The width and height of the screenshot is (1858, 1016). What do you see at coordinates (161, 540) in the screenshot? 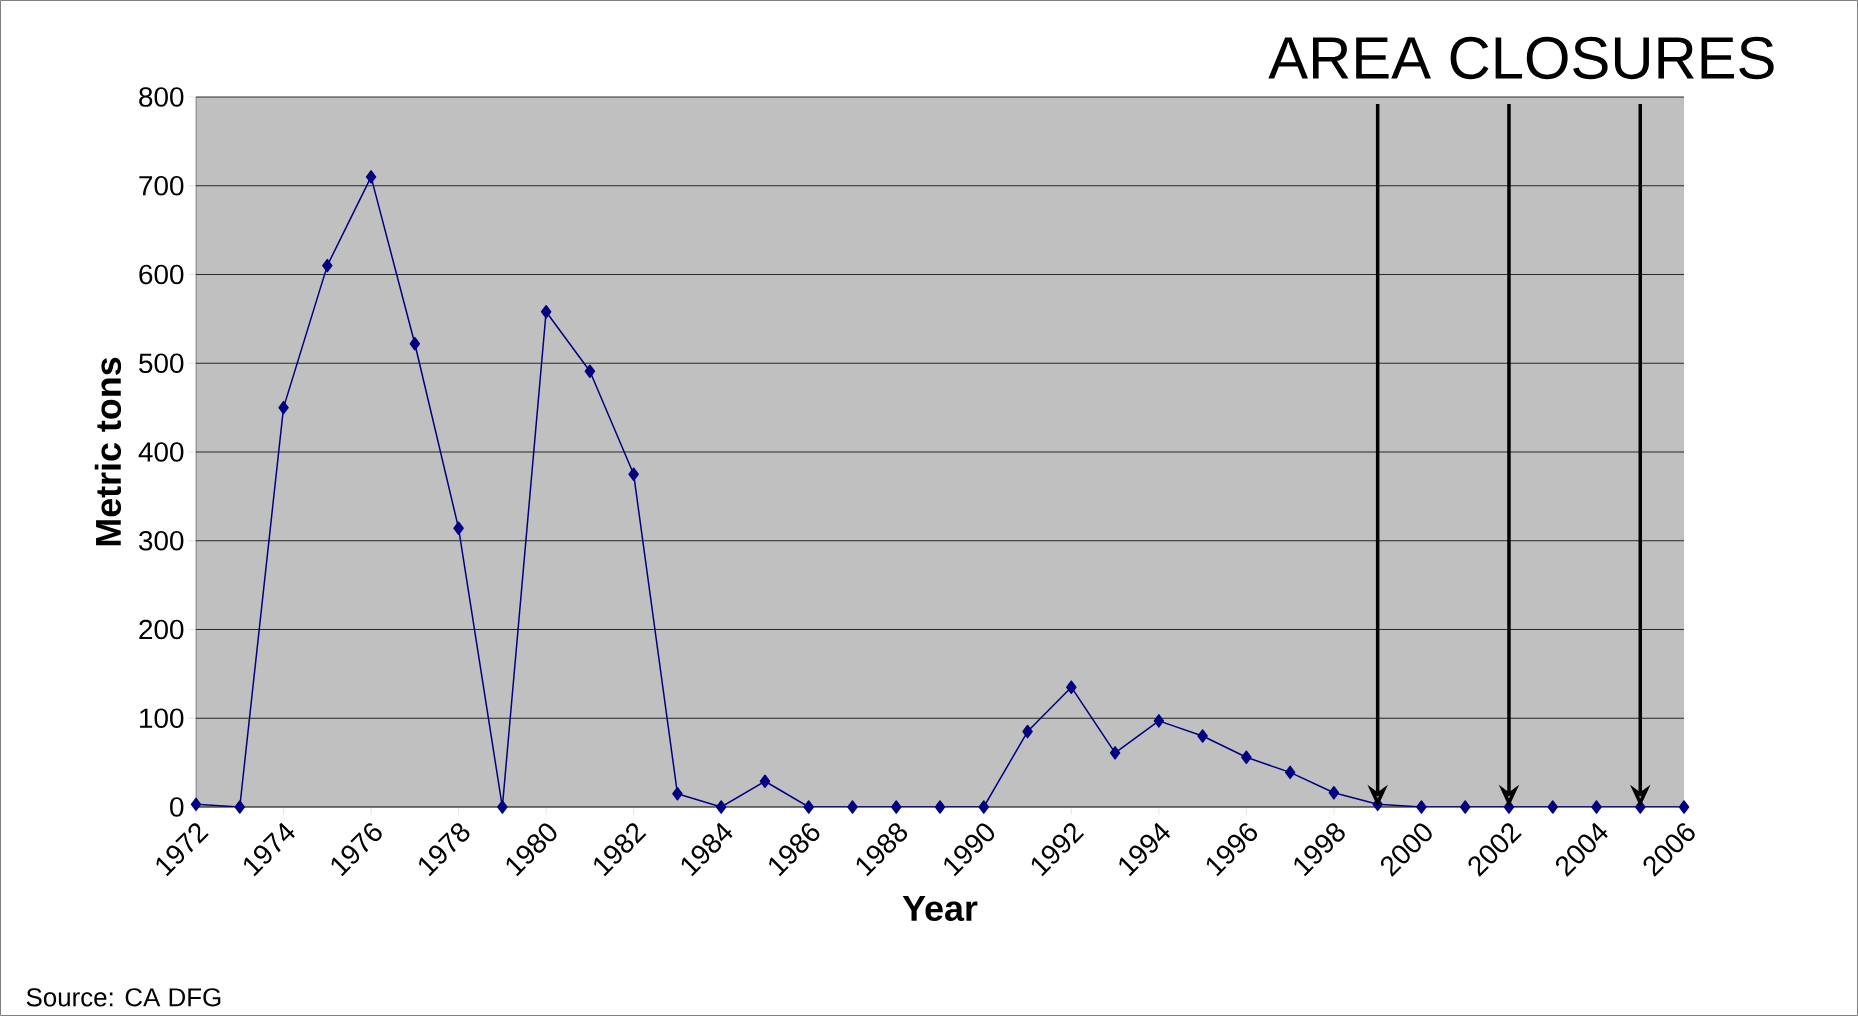
I see `y-tick-label: 300` at bounding box center [161, 540].